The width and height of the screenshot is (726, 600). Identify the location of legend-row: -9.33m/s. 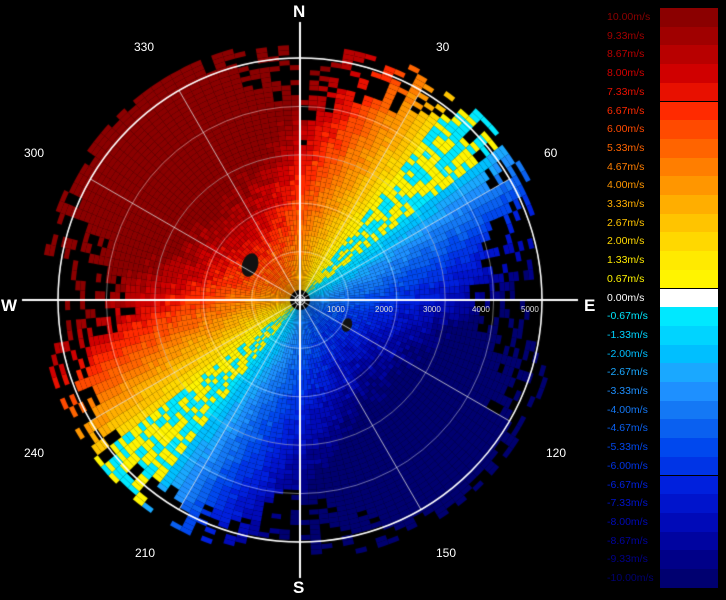
(662, 559).